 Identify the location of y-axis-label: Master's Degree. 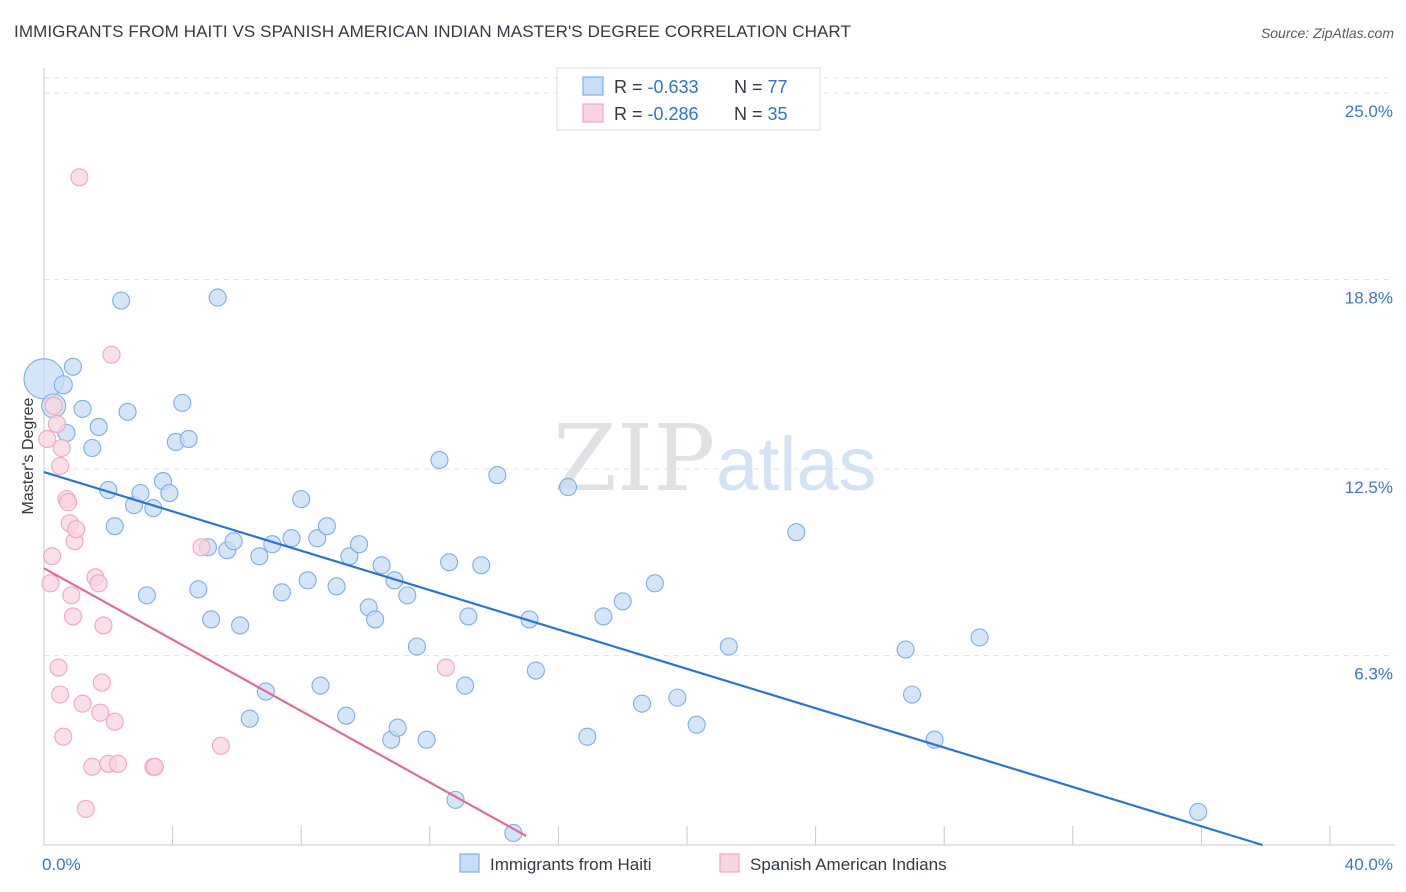
(28, 455).